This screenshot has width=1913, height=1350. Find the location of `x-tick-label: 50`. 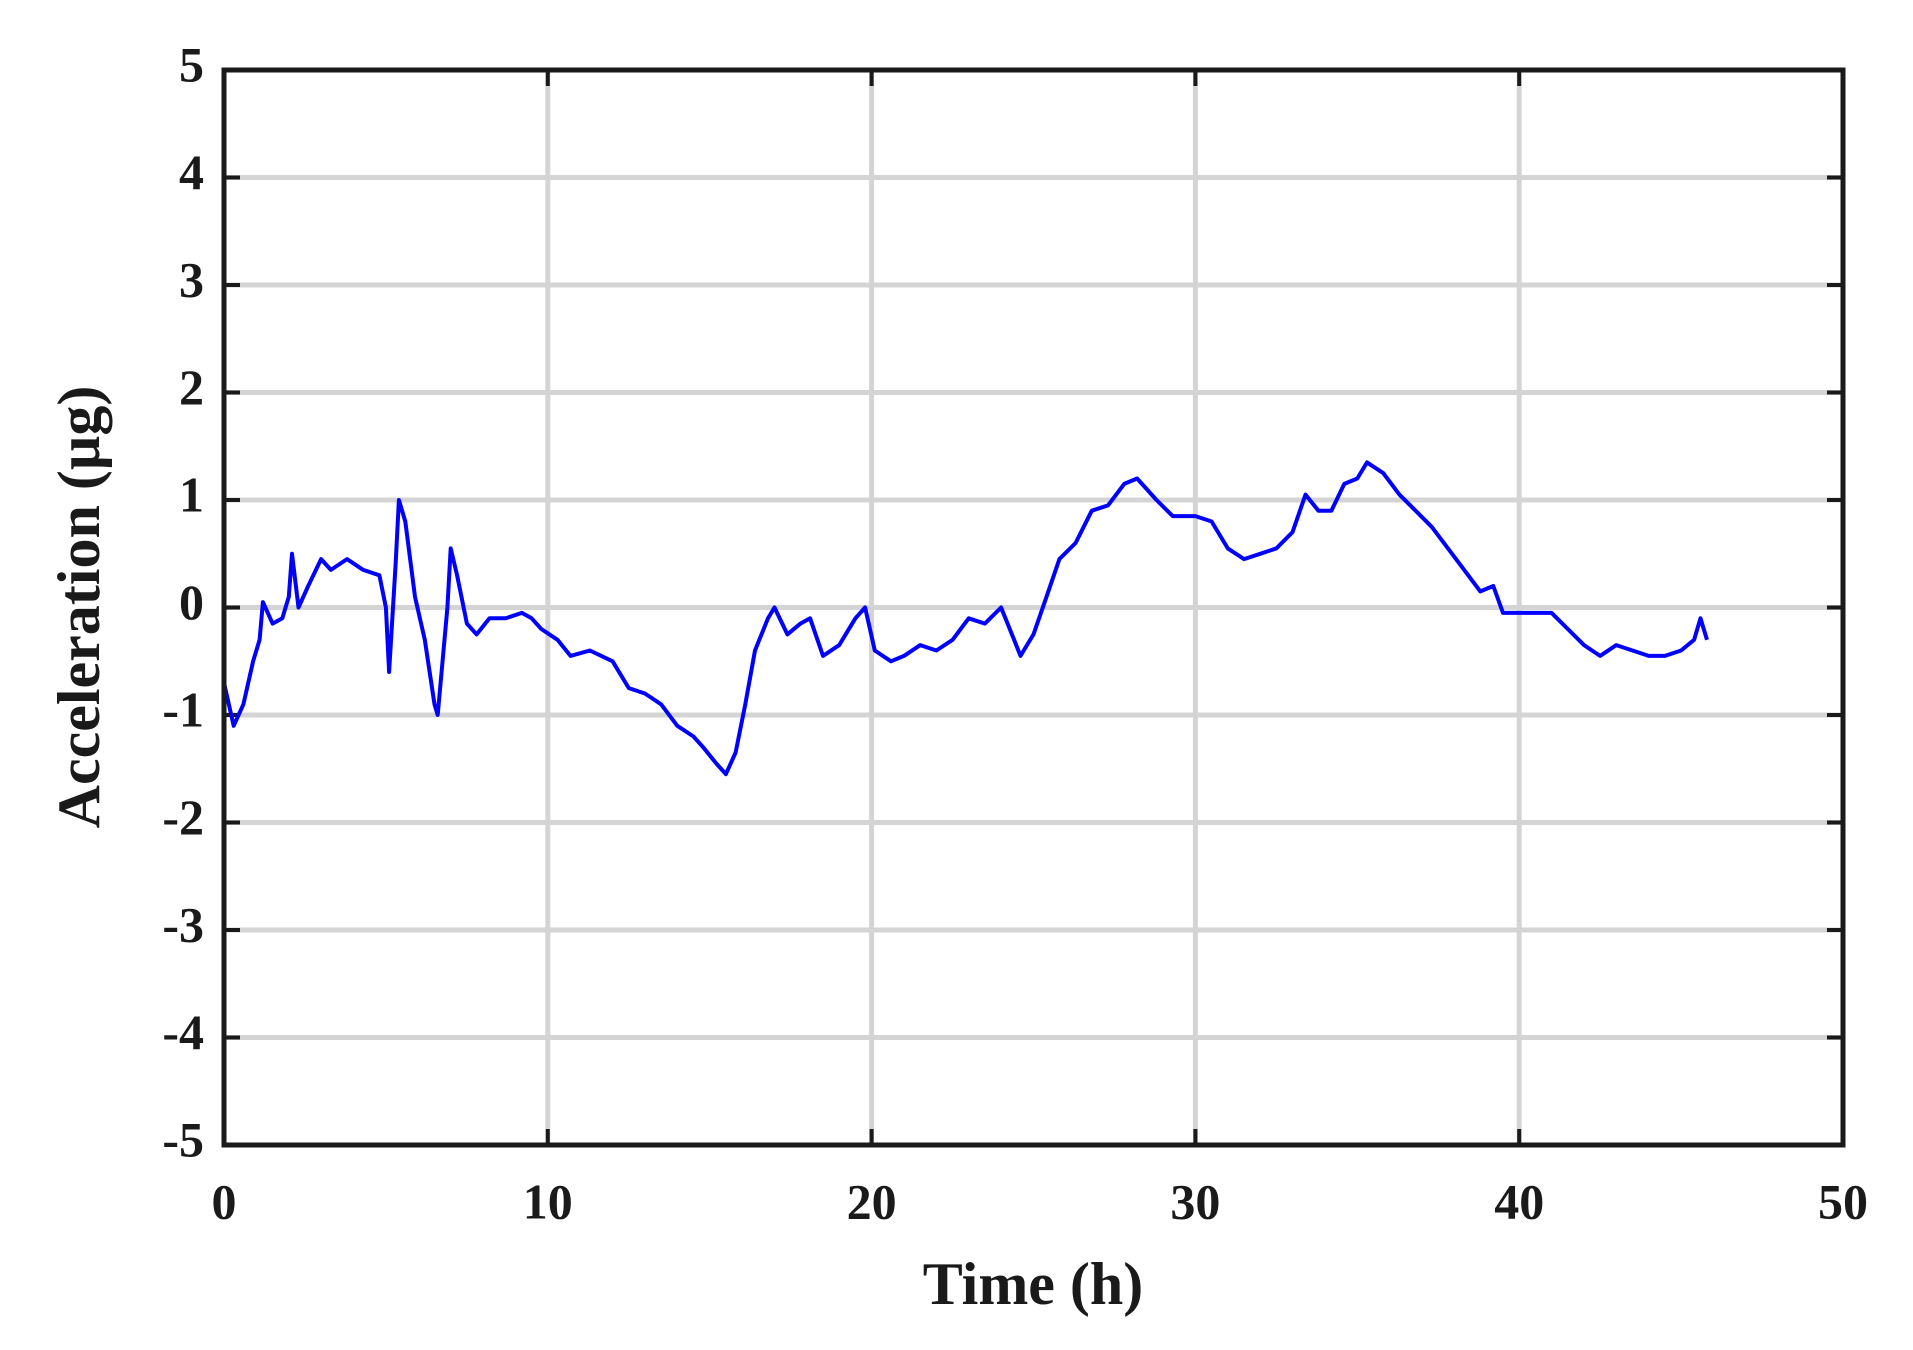

x-tick-label: 50 is located at coordinates (1843, 1201).